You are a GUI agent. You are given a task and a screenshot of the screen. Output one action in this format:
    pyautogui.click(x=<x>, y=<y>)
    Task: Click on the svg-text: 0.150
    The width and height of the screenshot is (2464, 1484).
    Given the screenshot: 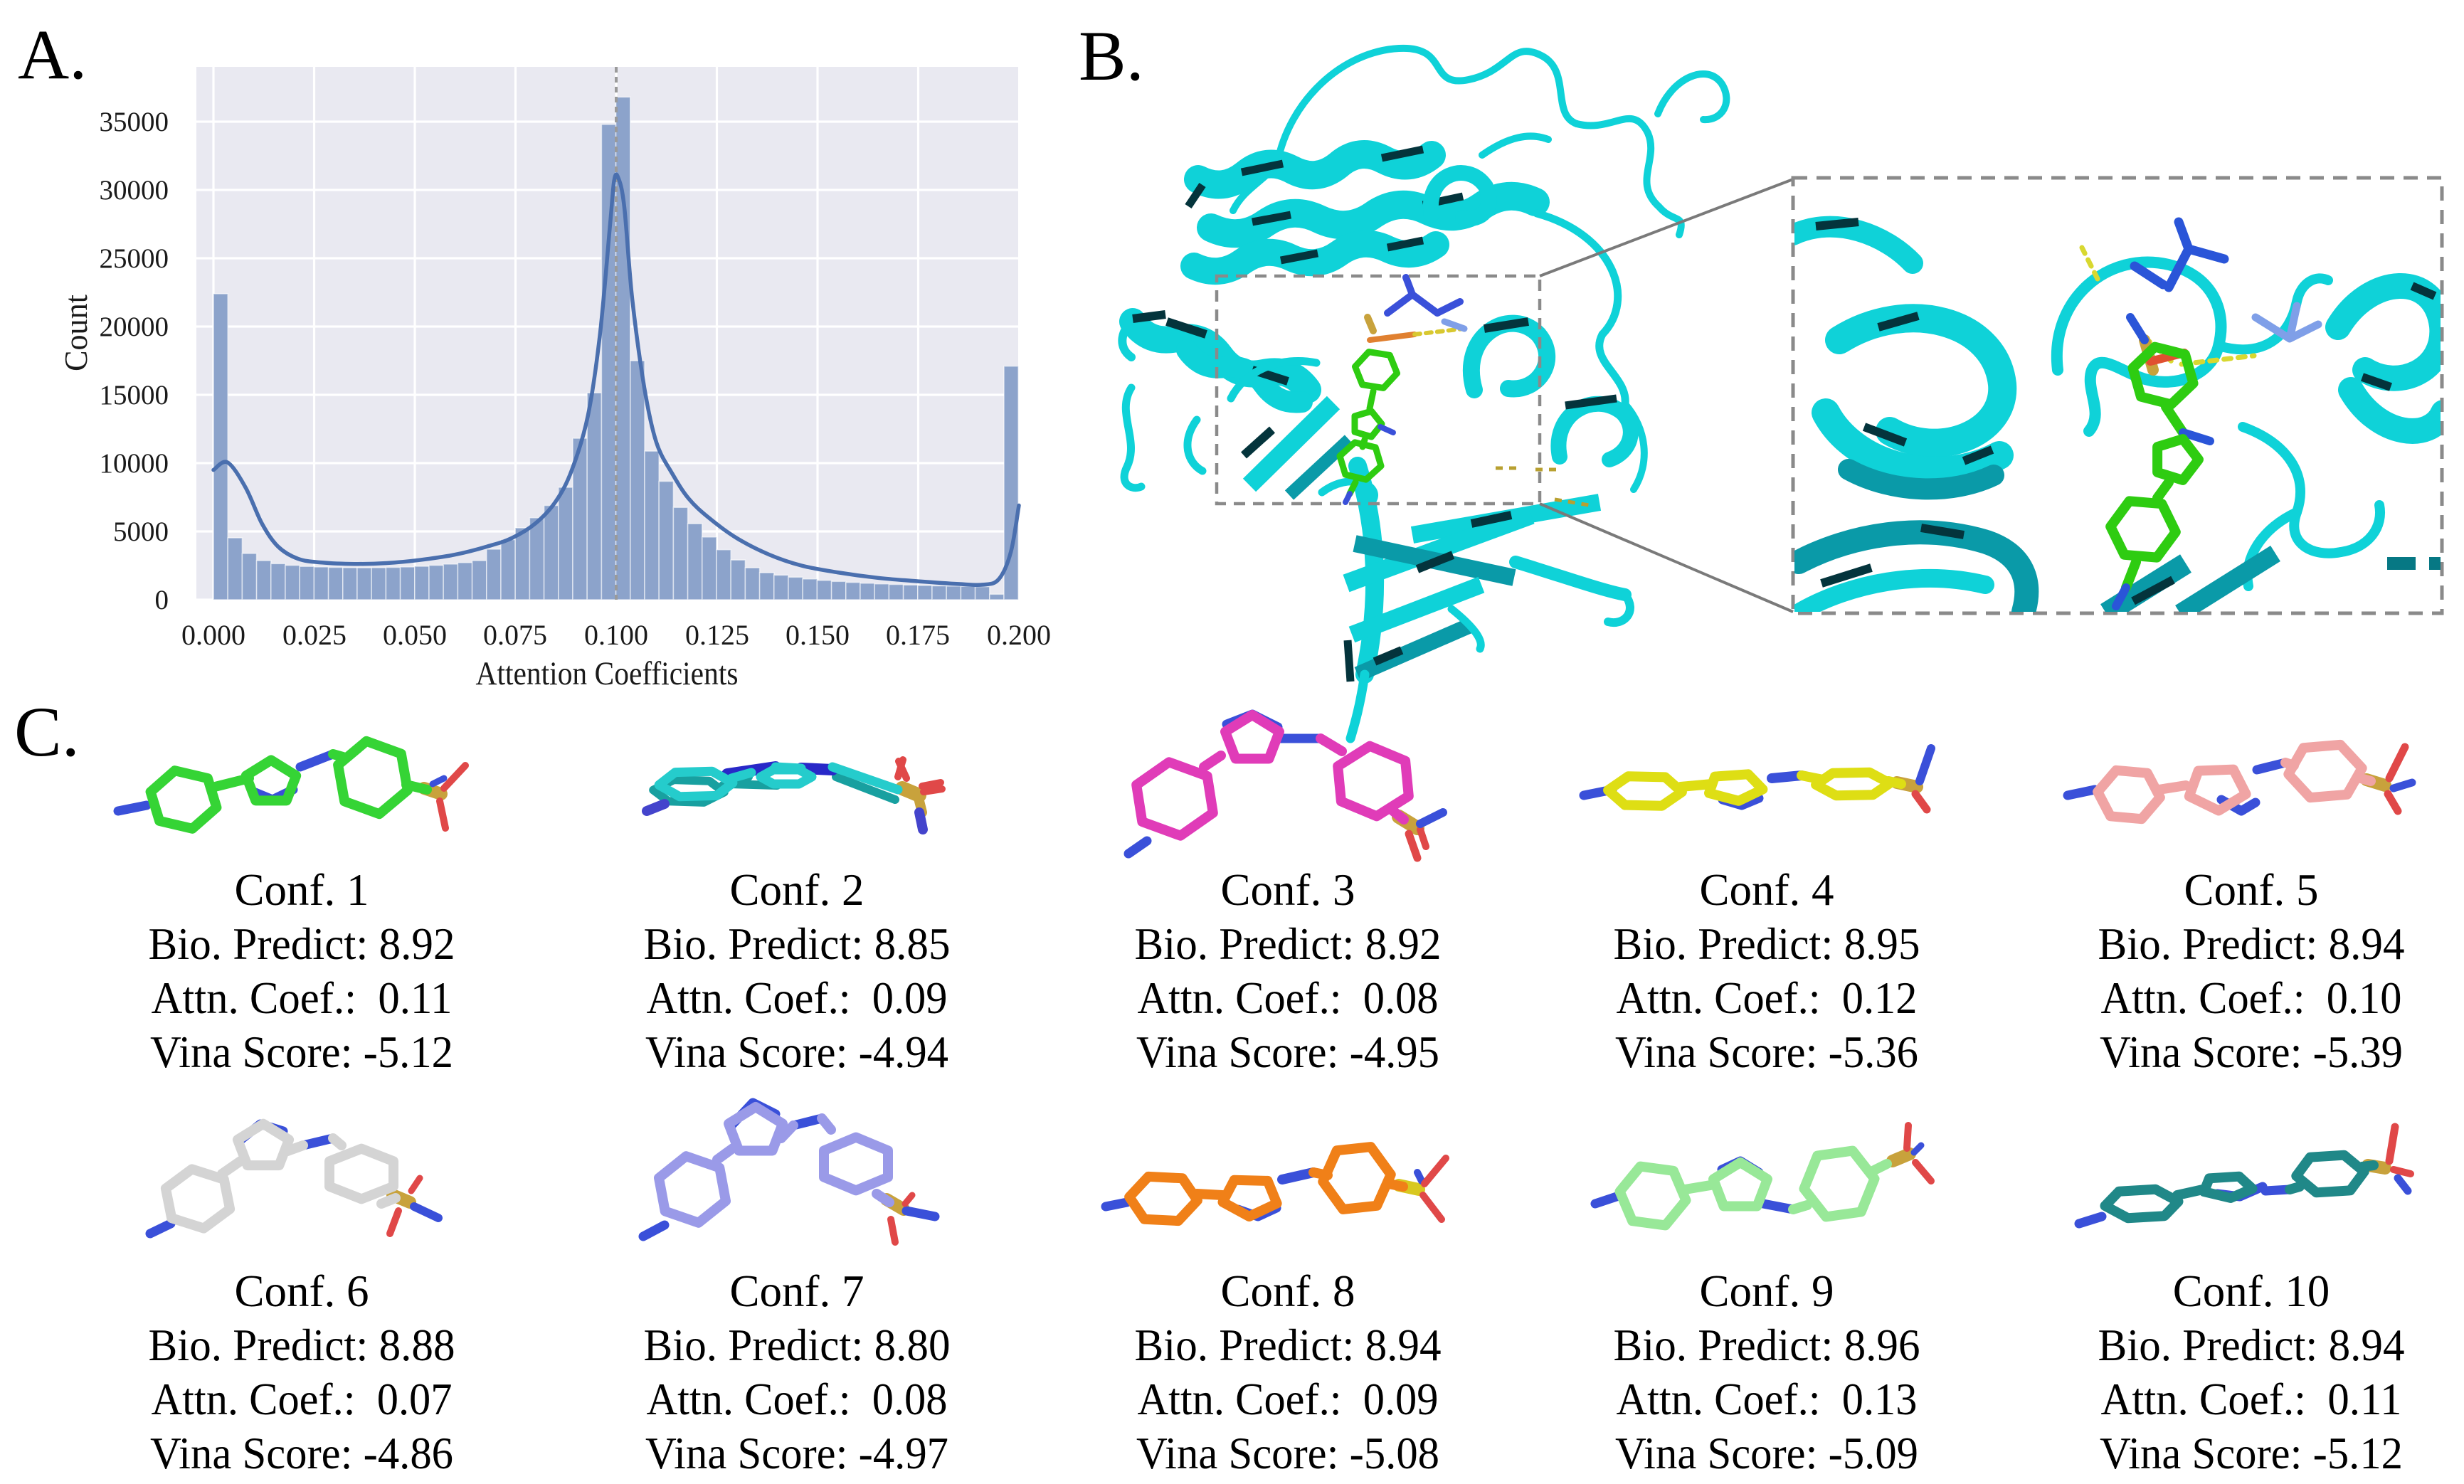 What is the action you would take?
    pyautogui.click(x=818, y=635)
    